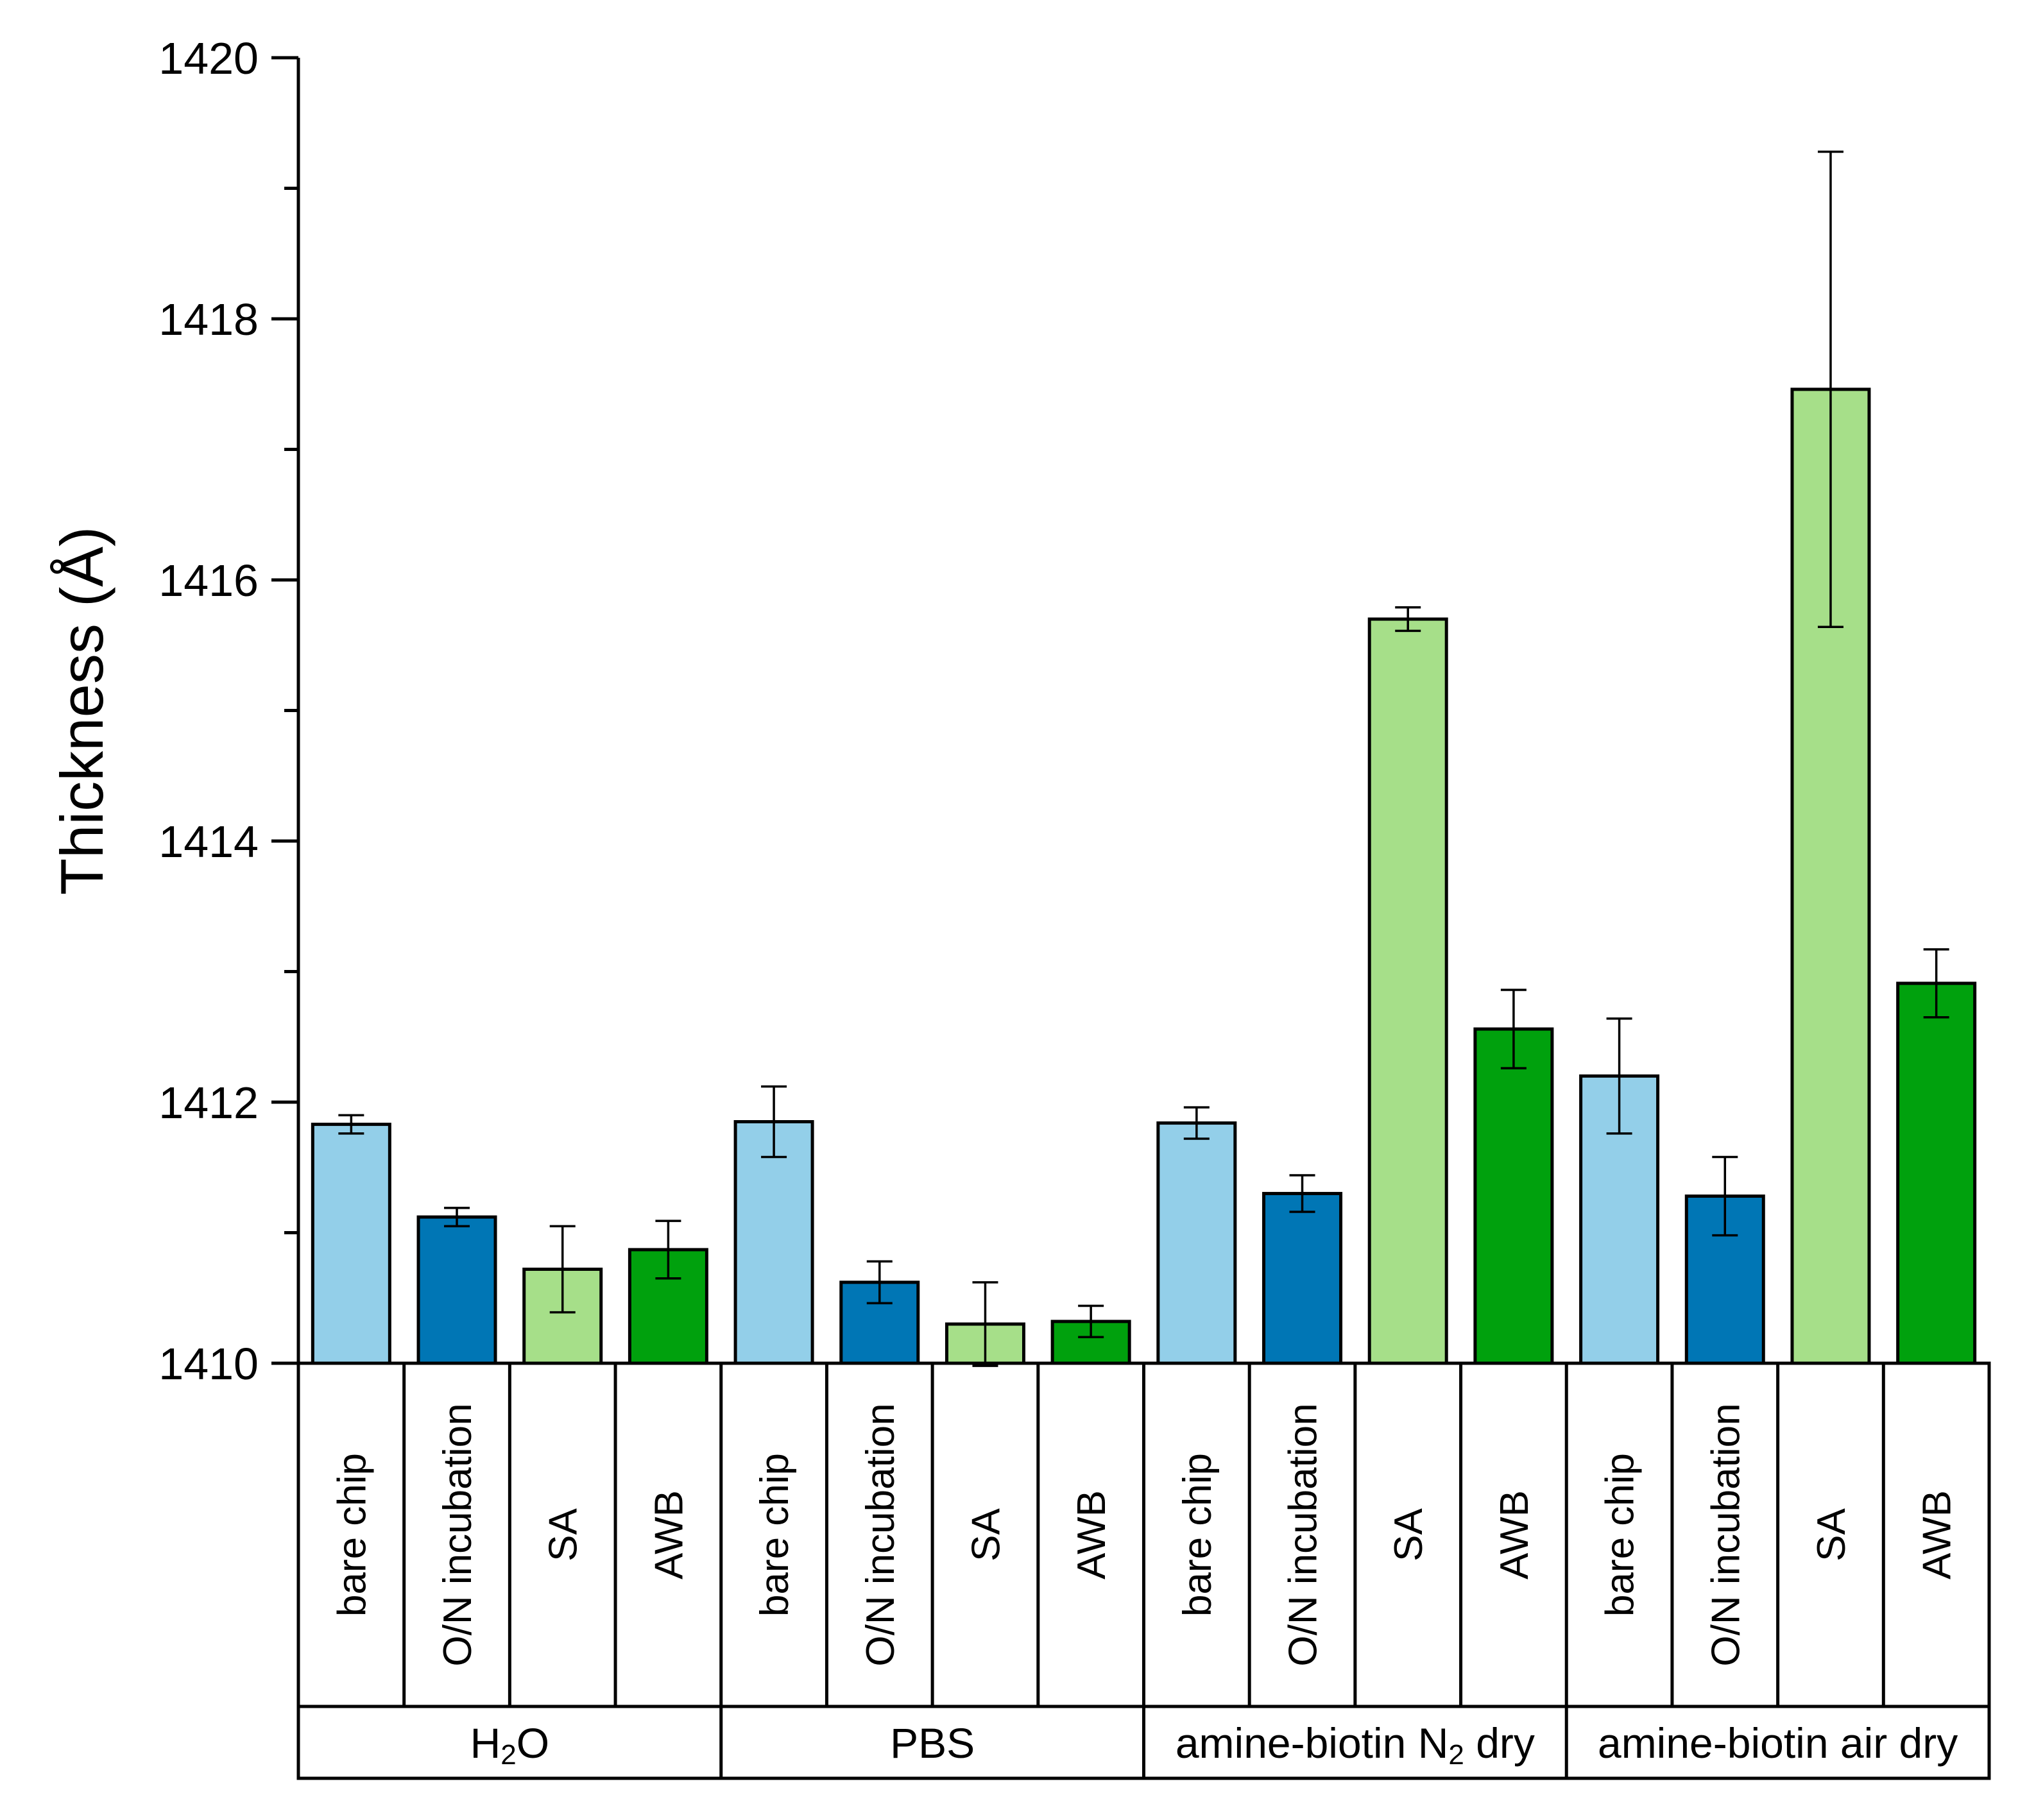 Image resolution: width=2027 pixels, height=1820 pixels. I want to click on bar-h2o-o-n-incubation, so click(456, 1290).